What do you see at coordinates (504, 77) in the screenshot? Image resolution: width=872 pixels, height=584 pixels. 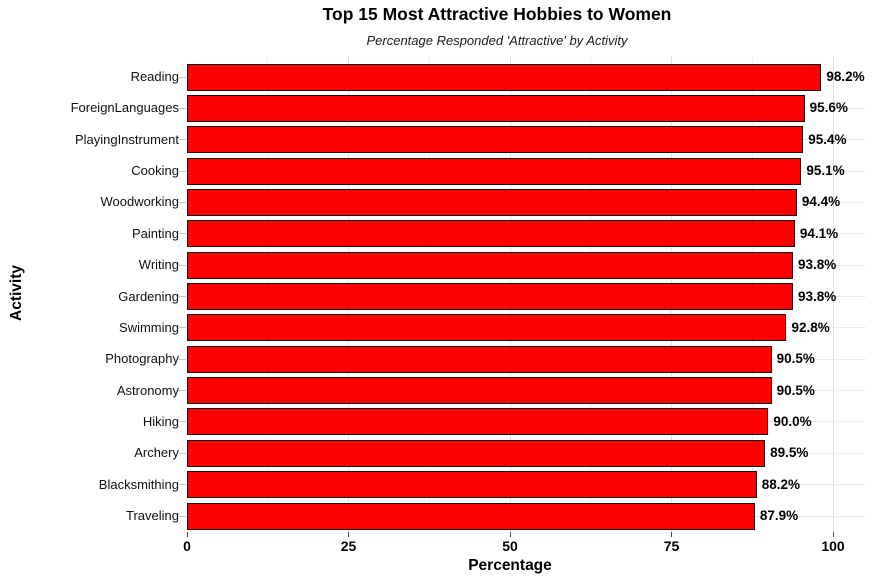 I see `bar-reading` at bounding box center [504, 77].